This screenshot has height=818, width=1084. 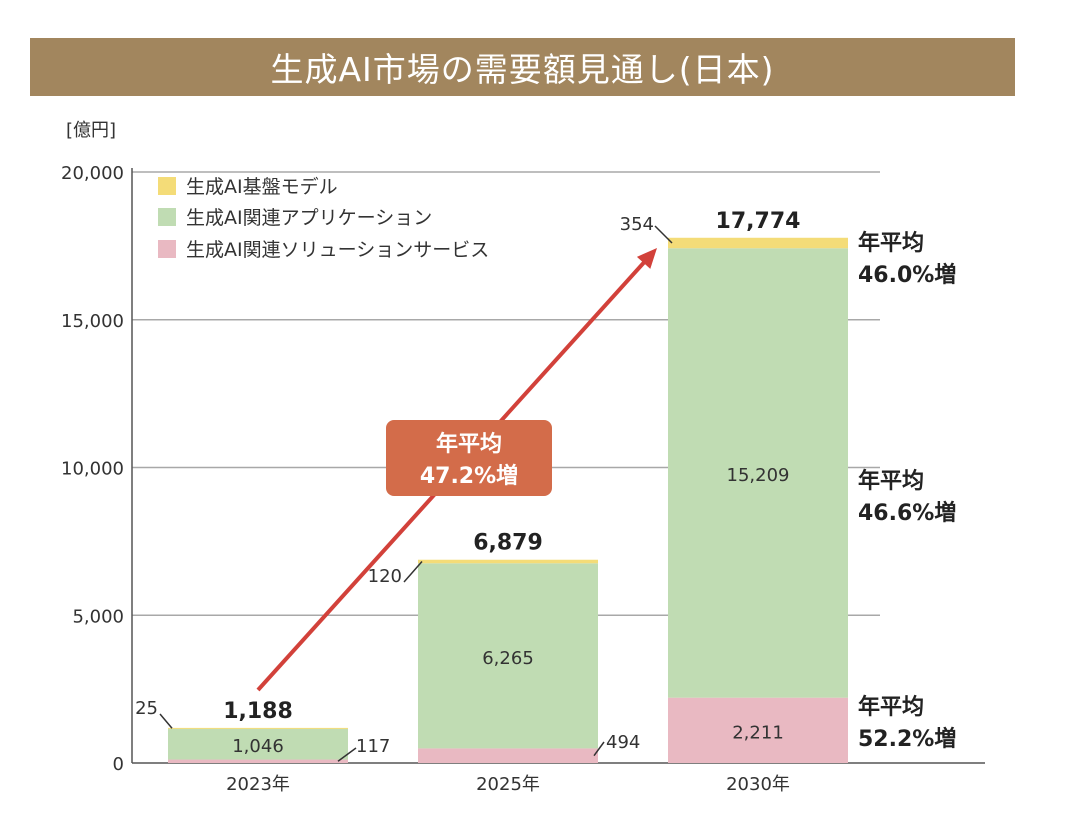 What do you see at coordinates (469, 444) in the screenshot?
I see `cagr-badge-line1: 年平均` at bounding box center [469, 444].